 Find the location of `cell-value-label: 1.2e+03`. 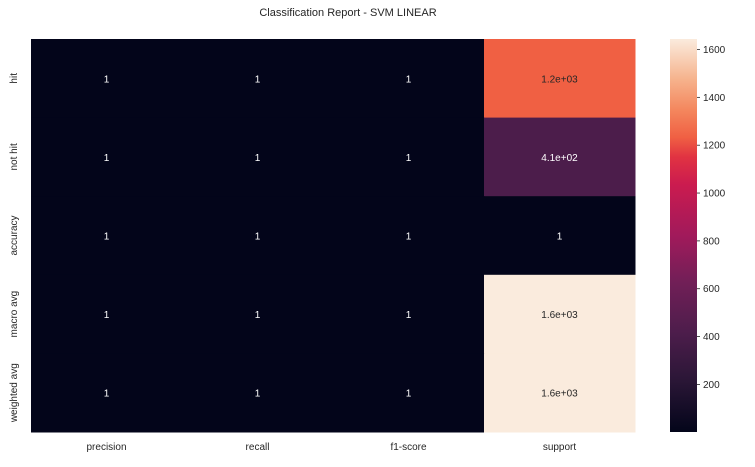

cell-value-label: 1.2e+03 is located at coordinates (559, 79).